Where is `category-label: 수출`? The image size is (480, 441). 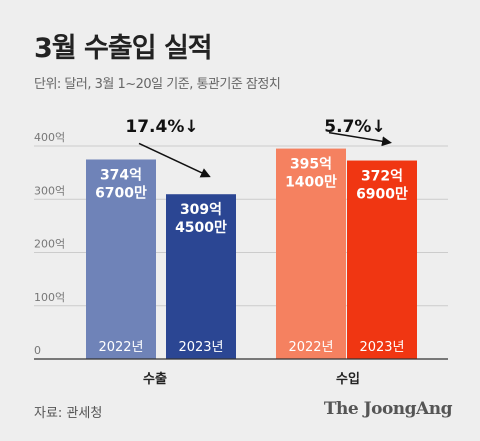 category-label: 수출 is located at coordinates (155, 379).